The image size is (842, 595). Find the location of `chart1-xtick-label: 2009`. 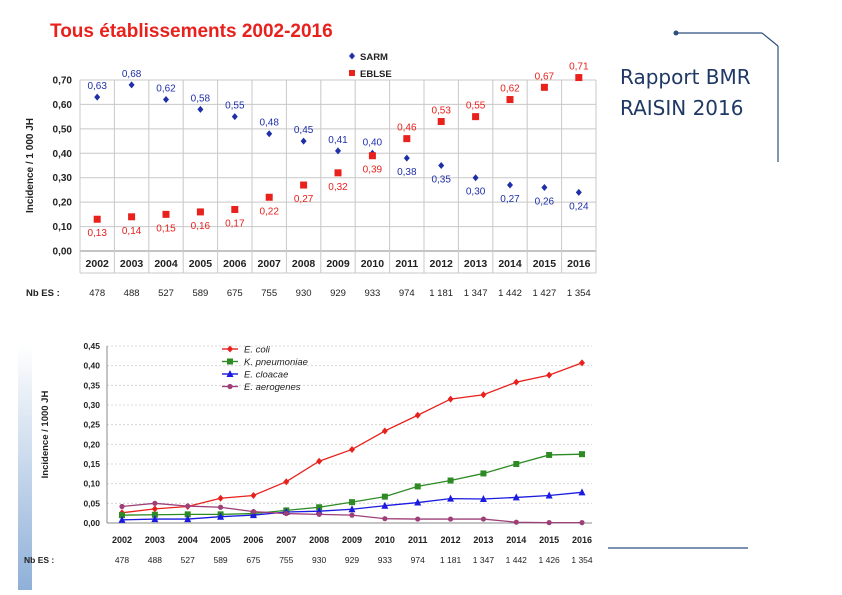

chart1-xtick-label: 2009 is located at coordinates (338, 264).